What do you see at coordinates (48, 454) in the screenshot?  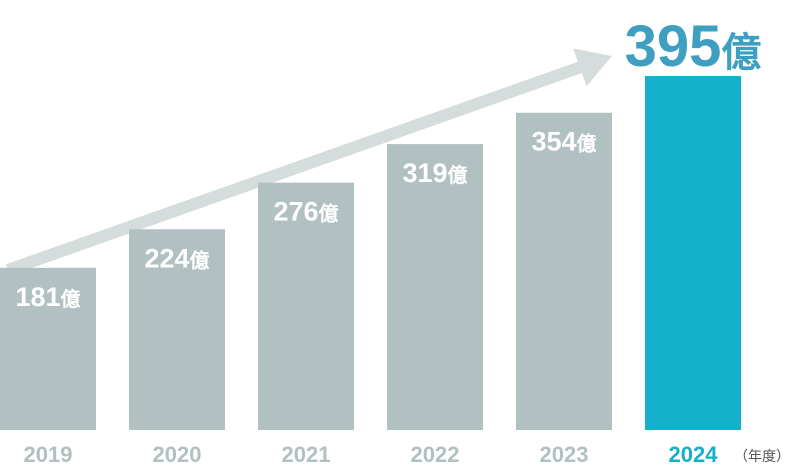 I see `tick-2019: 2019` at bounding box center [48, 454].